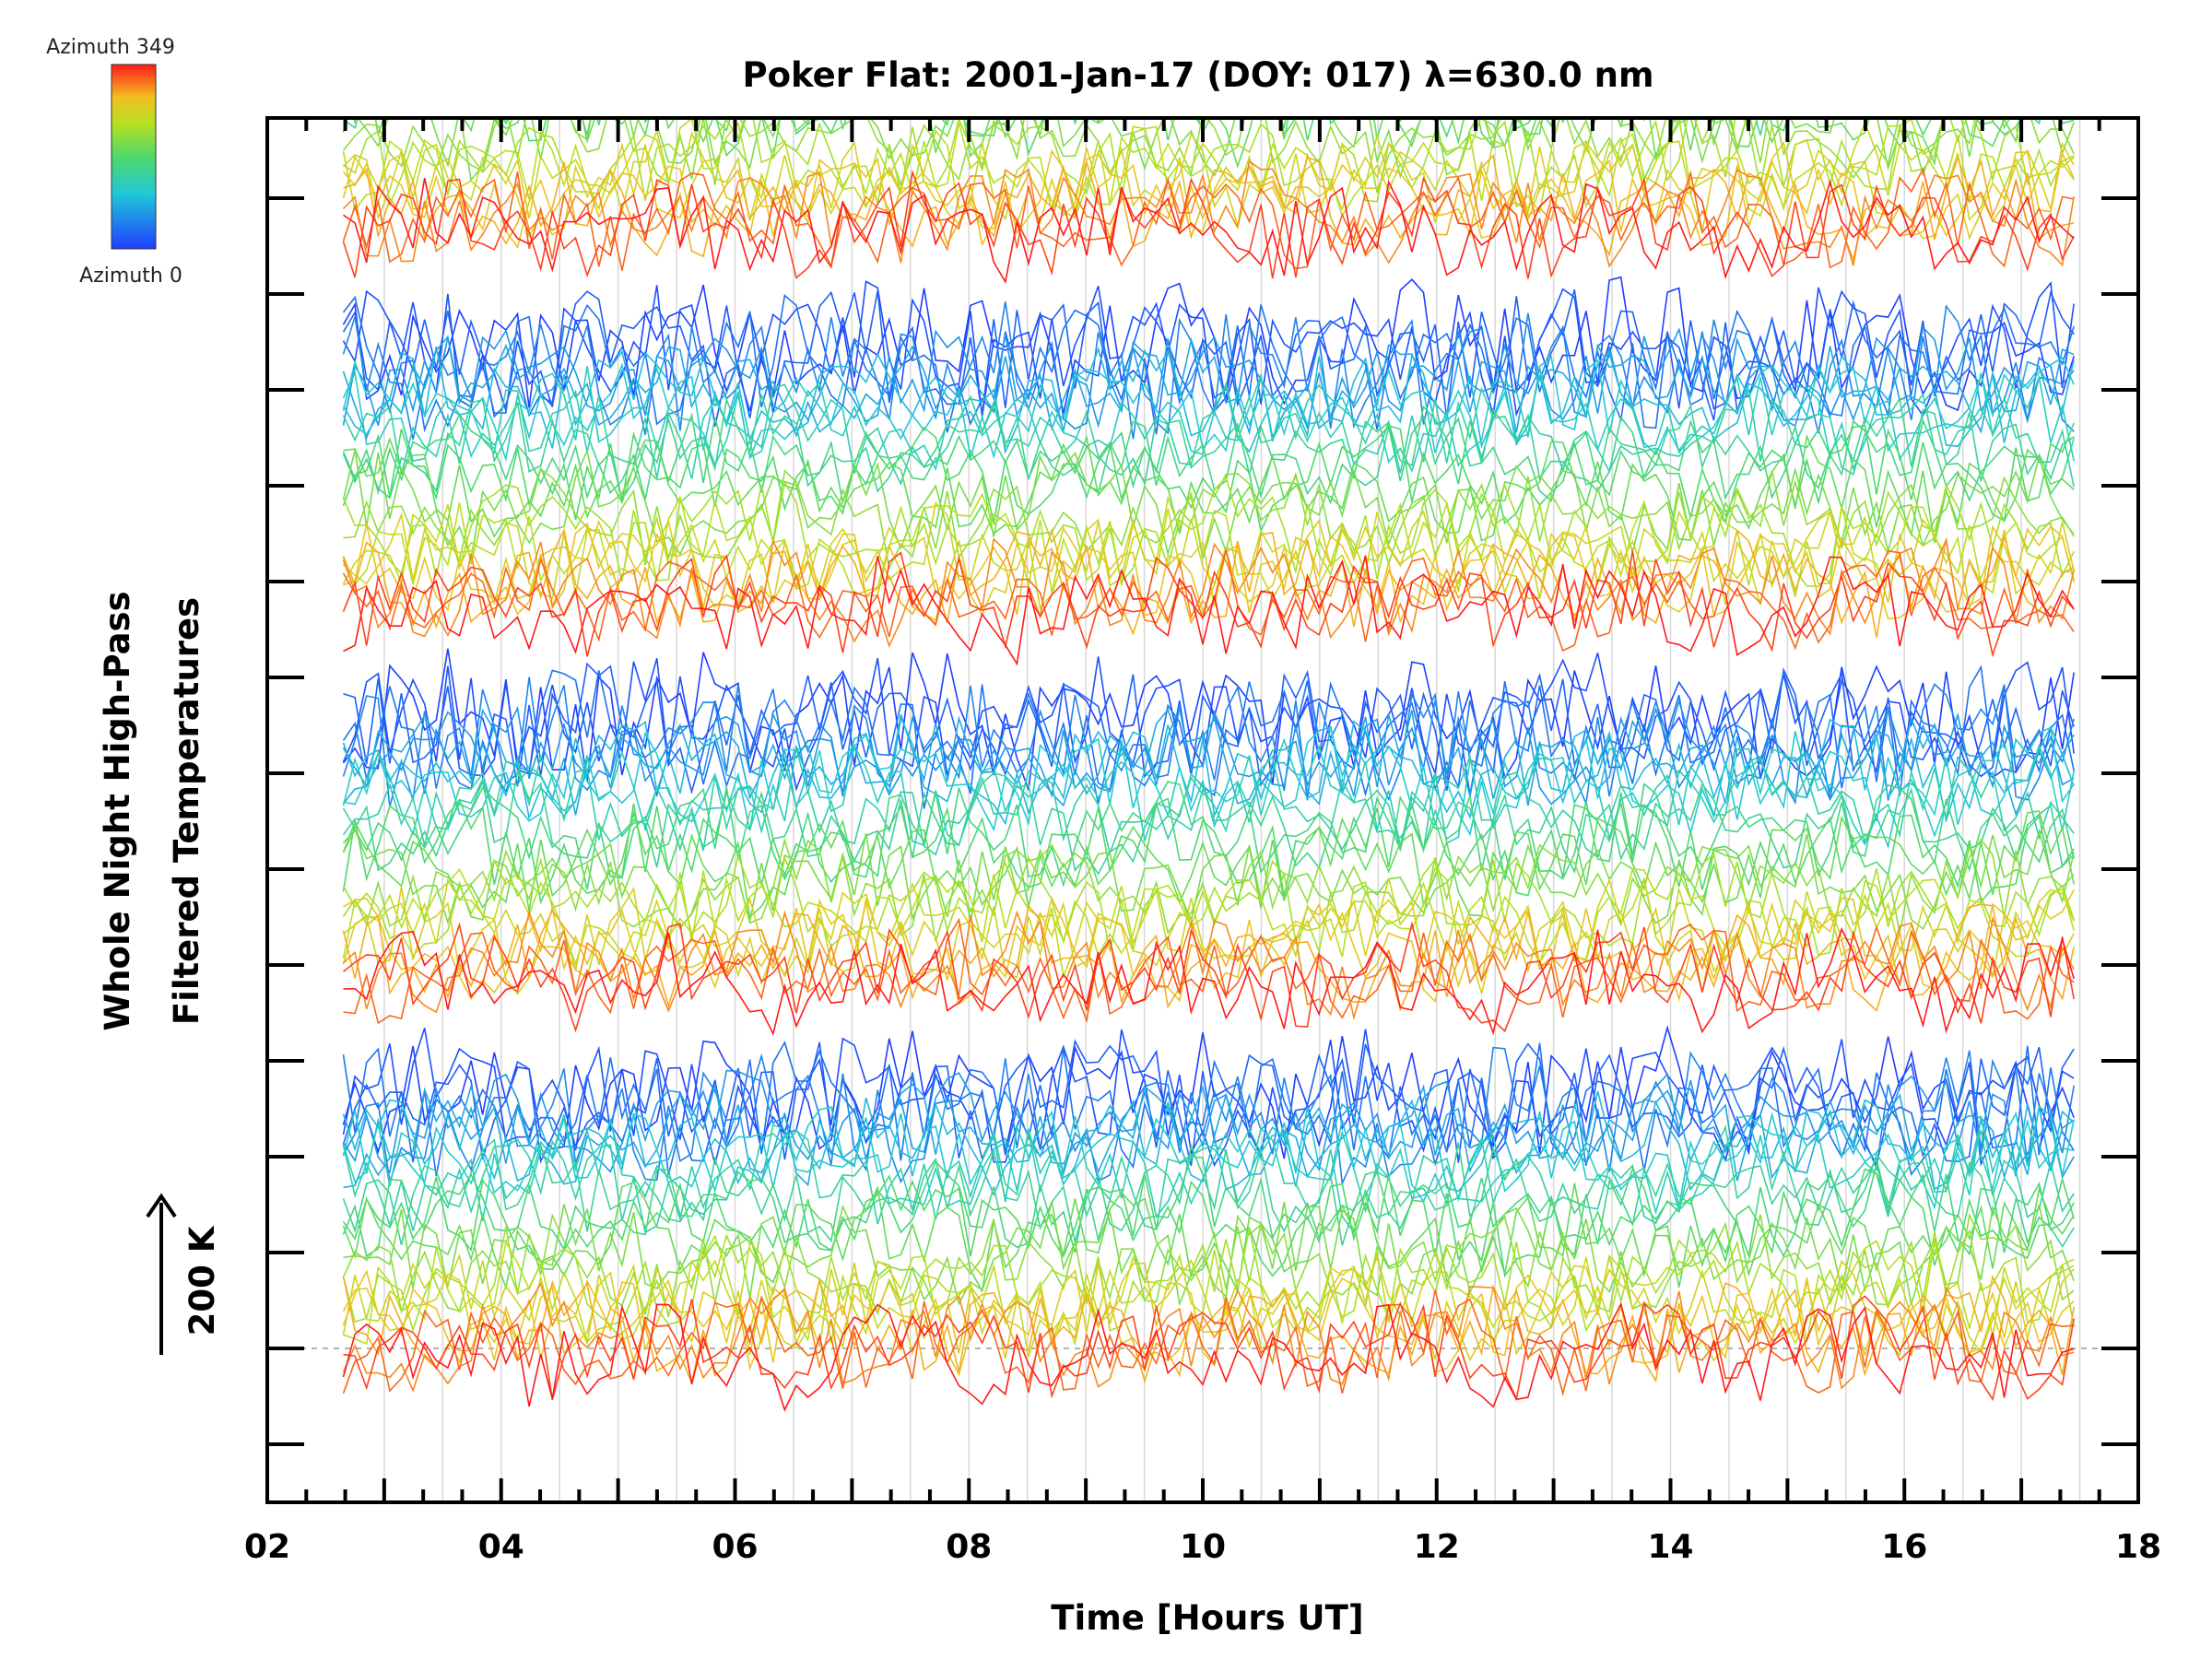 Image resolution: width=2212 pixels, height=1659 pixels. I want to click on series-line-g3-az53, so click(1209, 32).